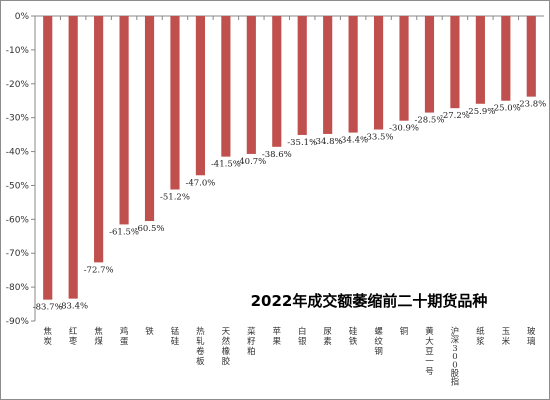  I want to click on category-label: 铁, so click(149, 331).